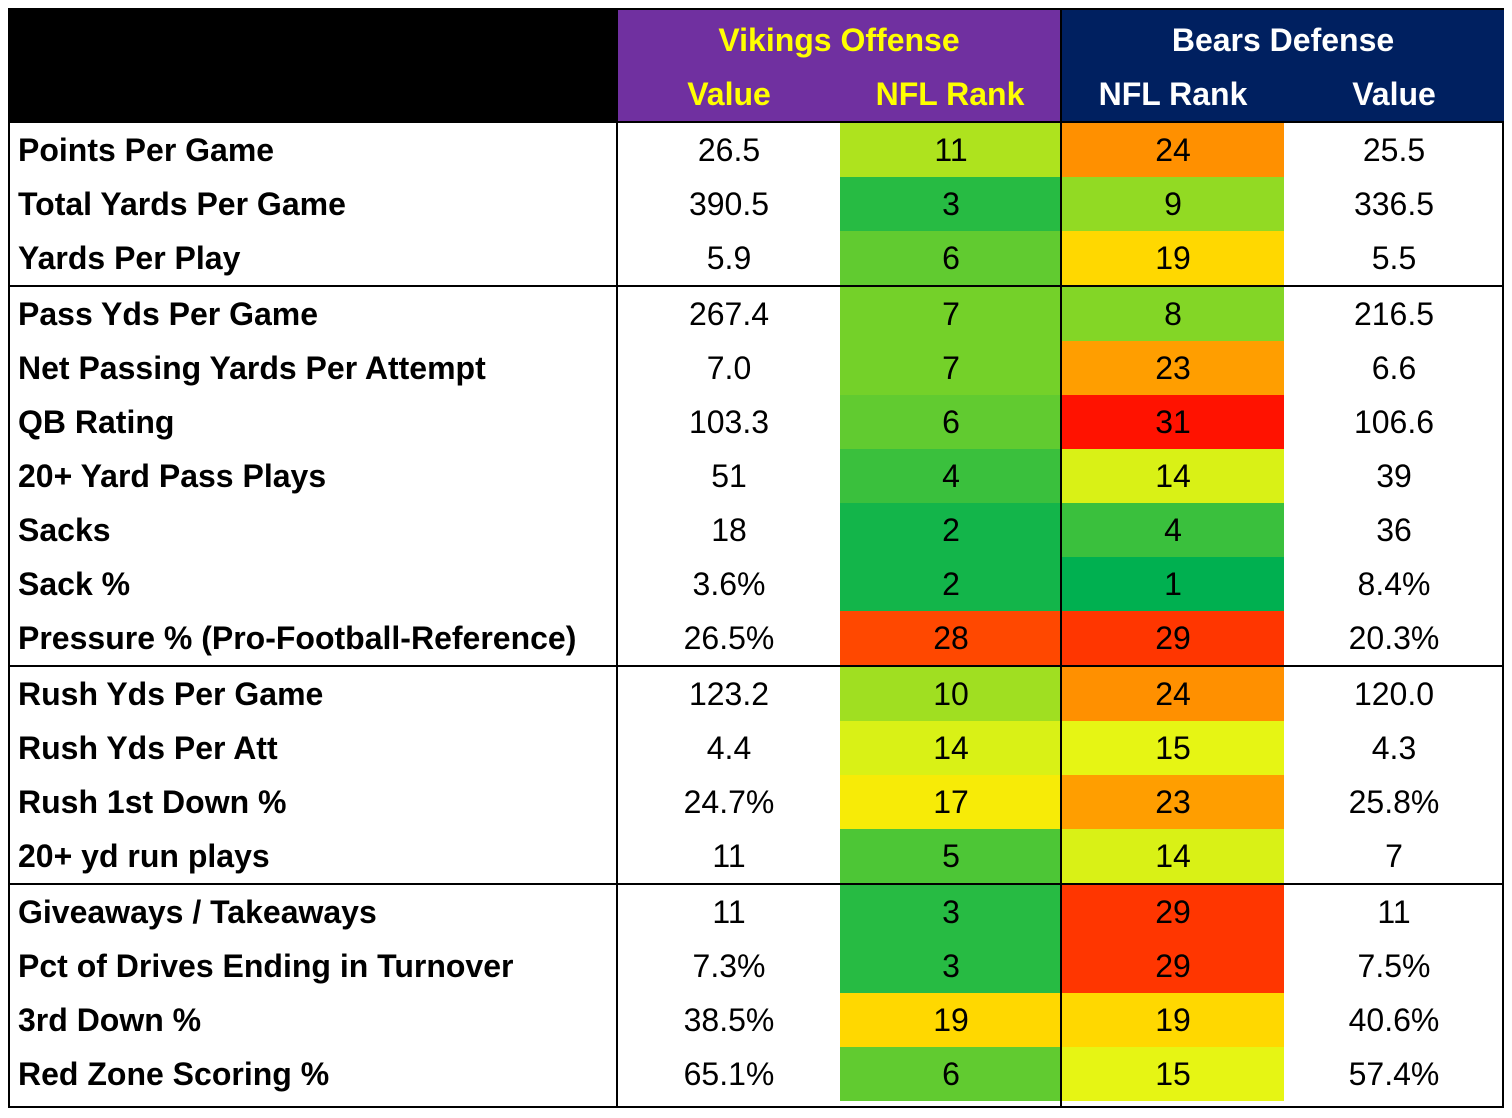  What do you see at coordinates (266, 965) in the screenshot?
I see `row-label: Pct of Drives Ending in Turnover` at bounding box center [266, 965].